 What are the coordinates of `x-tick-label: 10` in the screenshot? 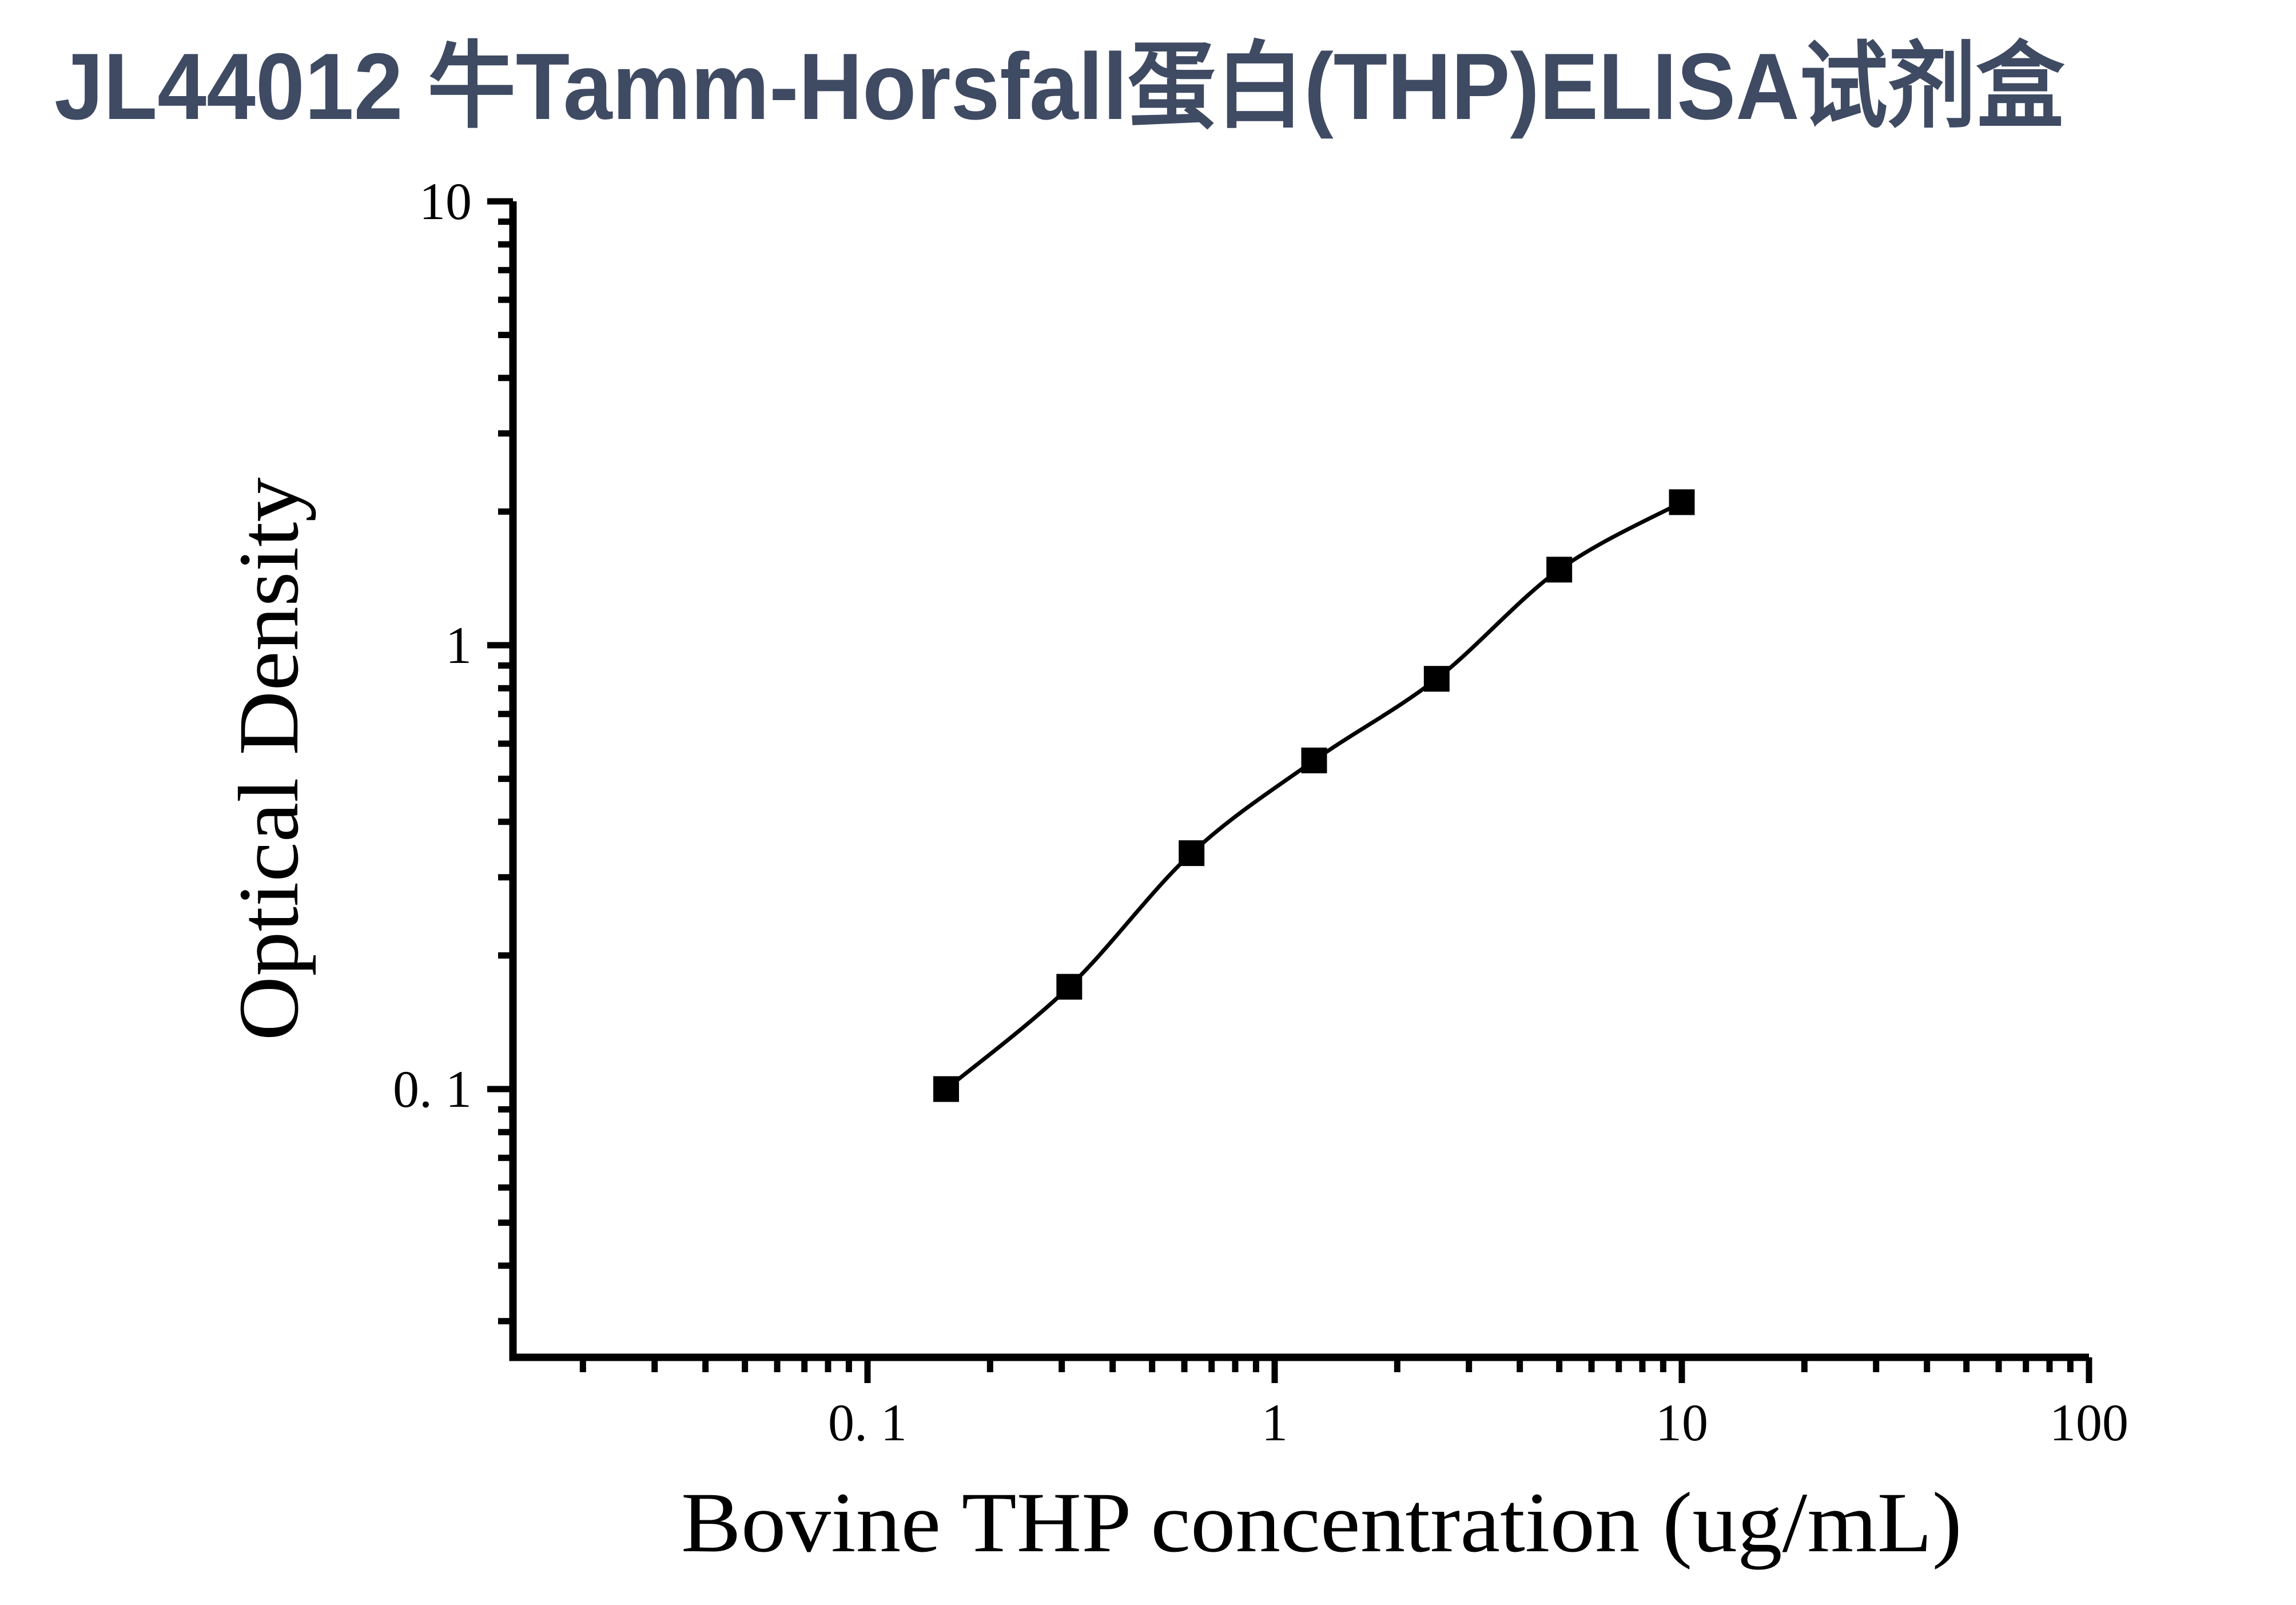 It's located at (1682, 1422).